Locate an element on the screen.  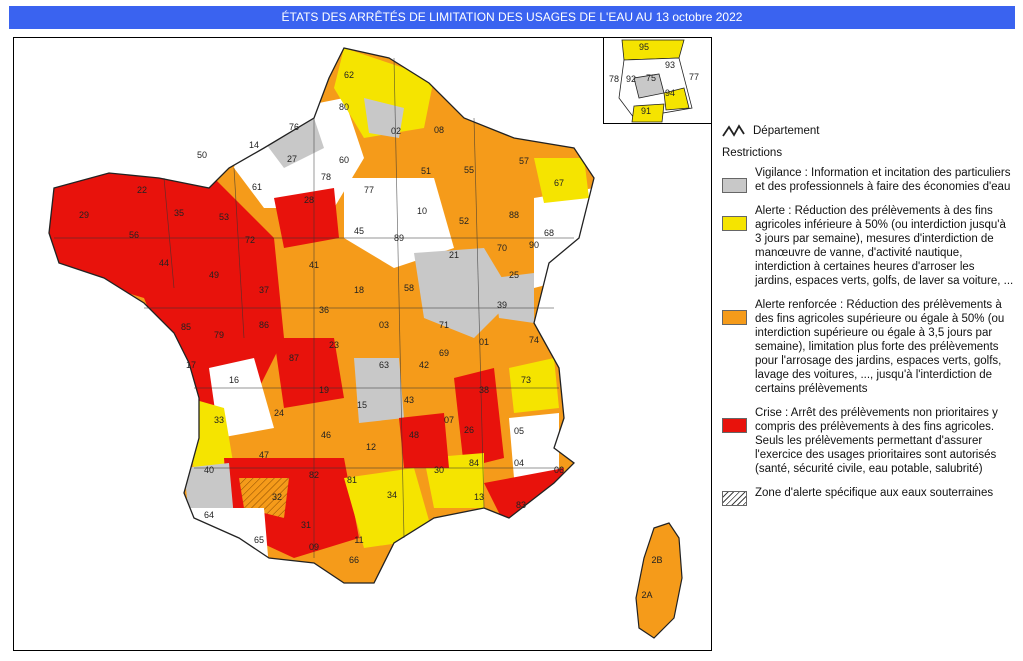
inset-canvas: 95 93 78 92 75 77 94 91 is located at coordinates (657, 80).